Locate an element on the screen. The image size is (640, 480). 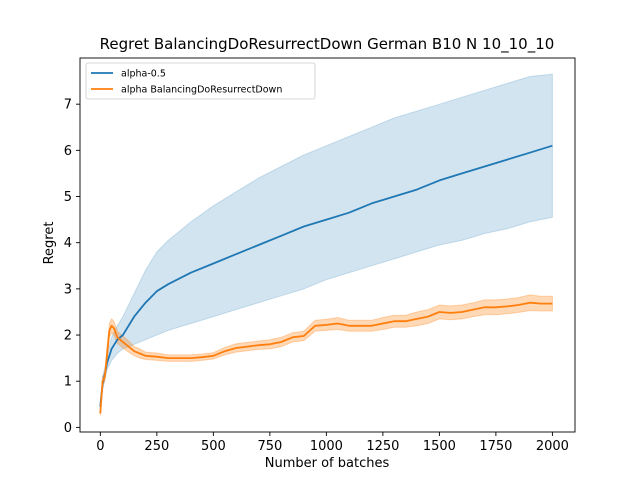
y-tick-label: 4 is located at coordinates (68, 243).